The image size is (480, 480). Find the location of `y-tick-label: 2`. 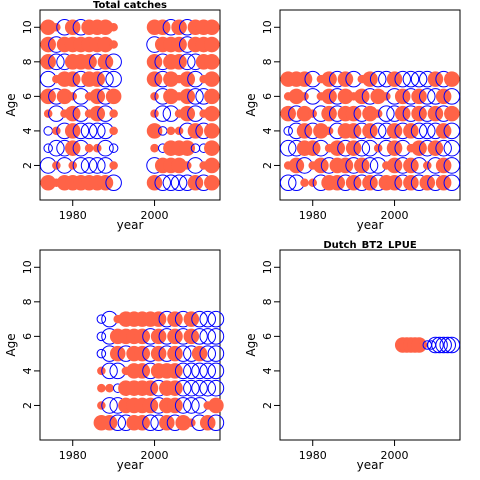

y-tick-label: 2 is located at coordinates (267, 165).